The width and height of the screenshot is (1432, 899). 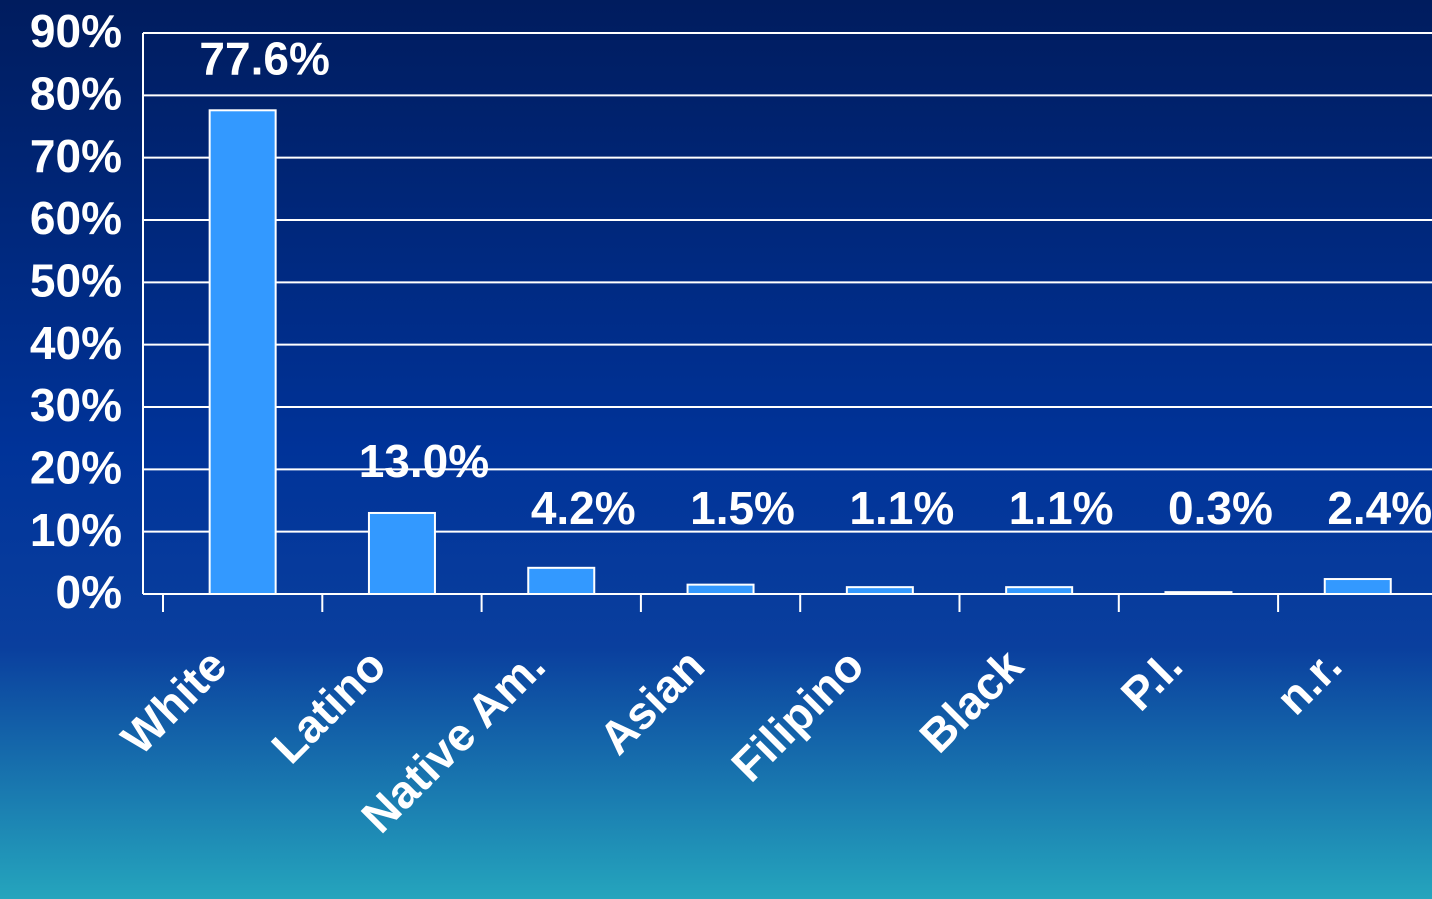 I want to click on value-label: 2.4%, so click(x=1379, y=508).